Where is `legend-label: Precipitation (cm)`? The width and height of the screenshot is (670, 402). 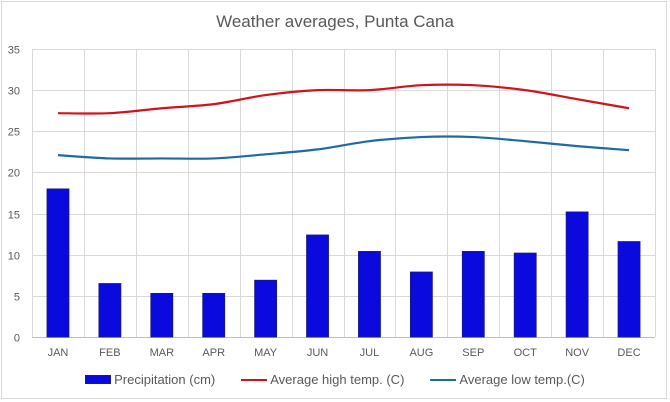
legend-label: Precipitation (cm) is located at coordinates (165, 379).